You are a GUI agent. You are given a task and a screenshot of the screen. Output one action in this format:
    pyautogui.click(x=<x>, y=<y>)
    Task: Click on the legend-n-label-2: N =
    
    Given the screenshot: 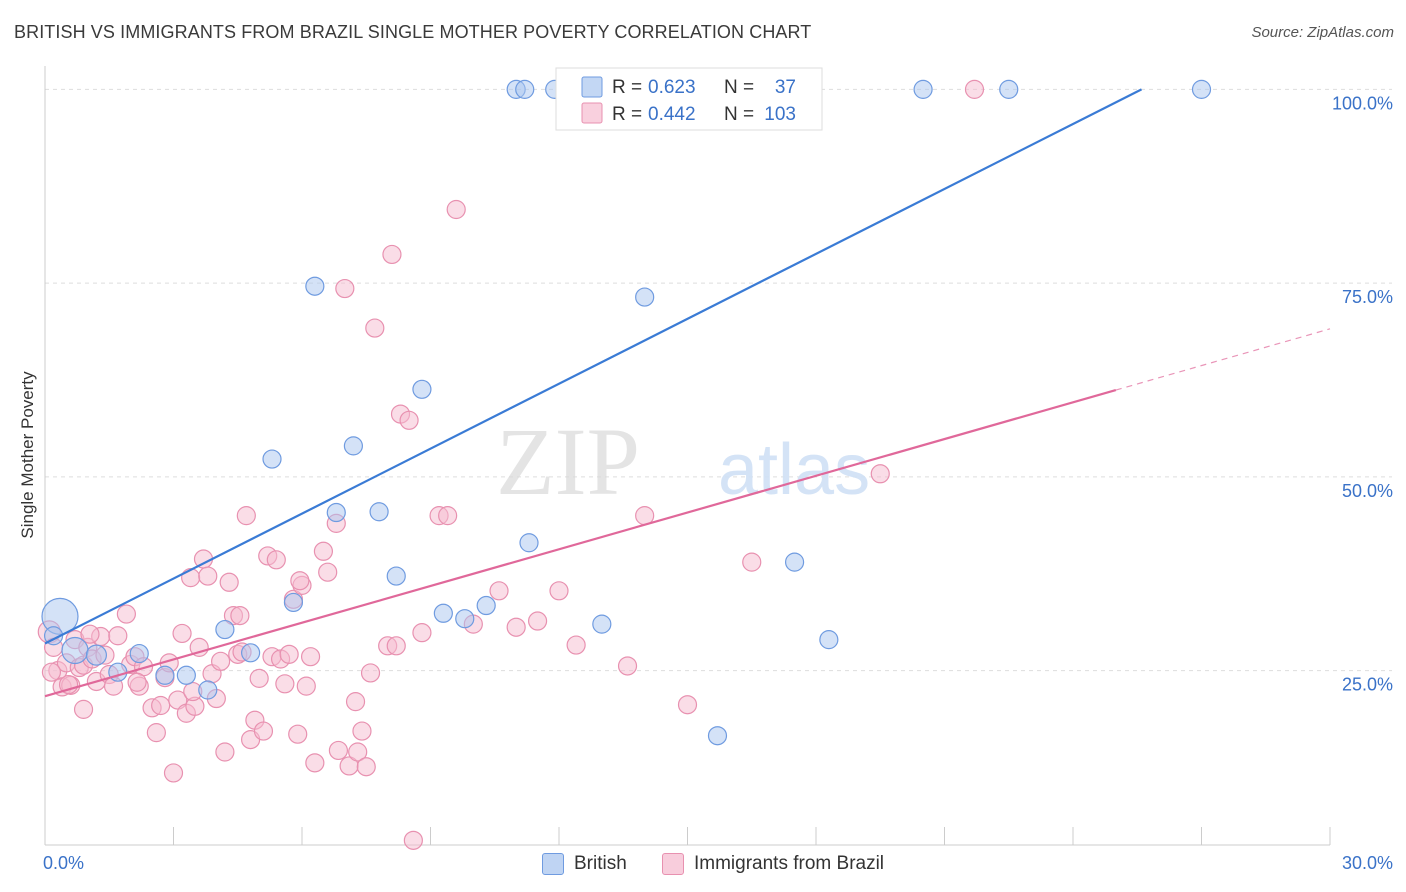 What is the action you would take?
    pyautogui.click(x=739, y=114)
    